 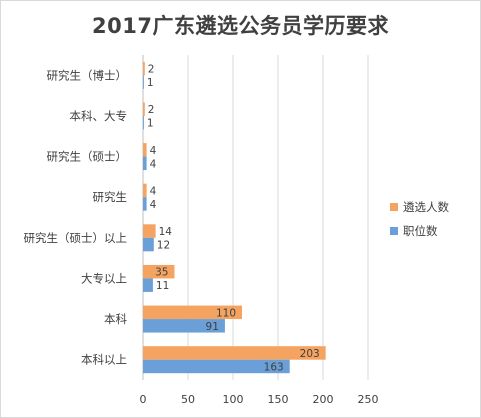 What do you see at coordinates (278, 399) in the screenshot?
I see `x-tick-label: 150` at bounding box center [278, 399].